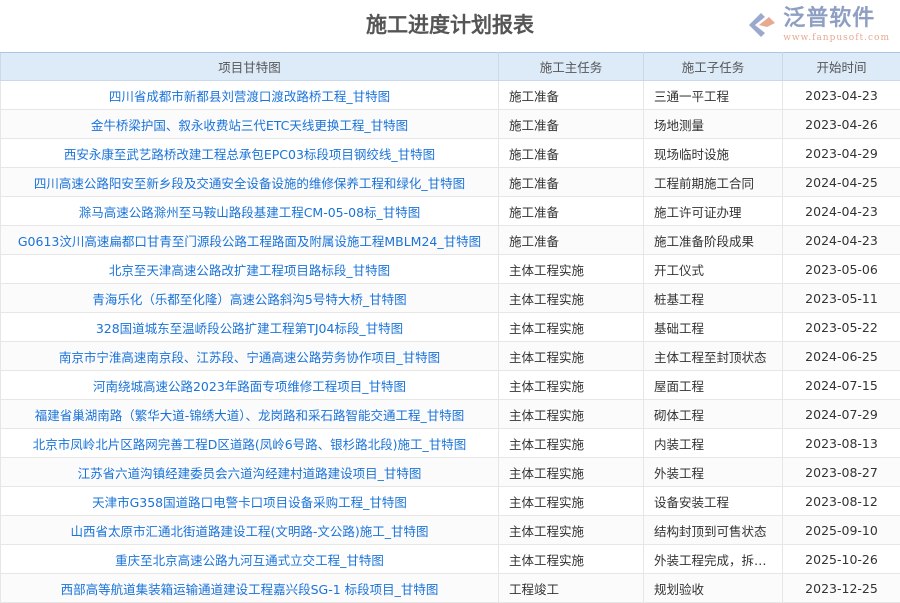 Image resolution: width=900 pixels, height=603 pixels. Describe the element at coordinates (841, 385) in the screenshot. I see `start-date: 2024-07-15` at that location.